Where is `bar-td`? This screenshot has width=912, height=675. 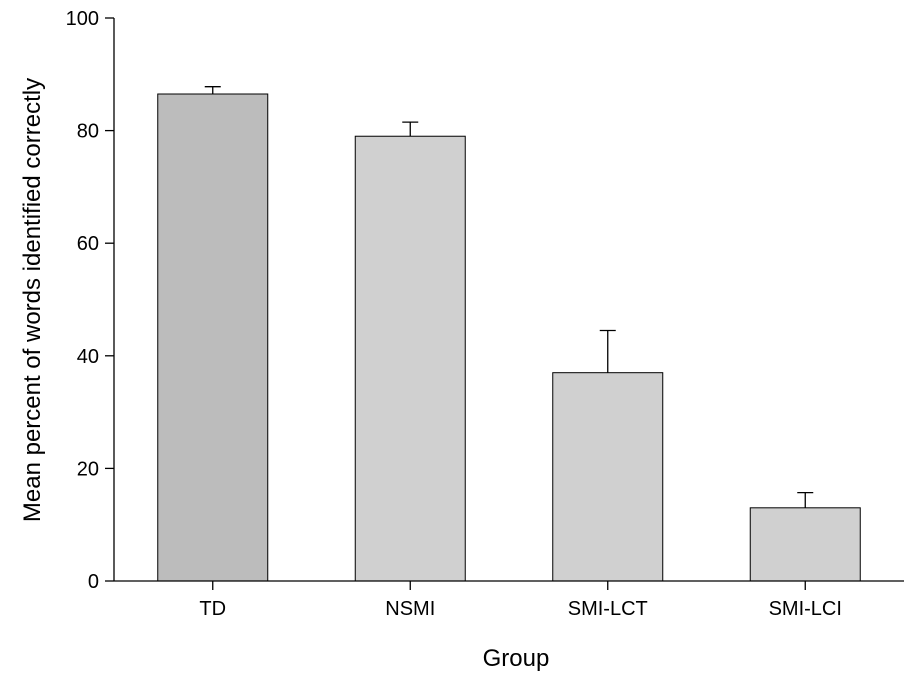
bar-td is located at coordinates (213, 337).